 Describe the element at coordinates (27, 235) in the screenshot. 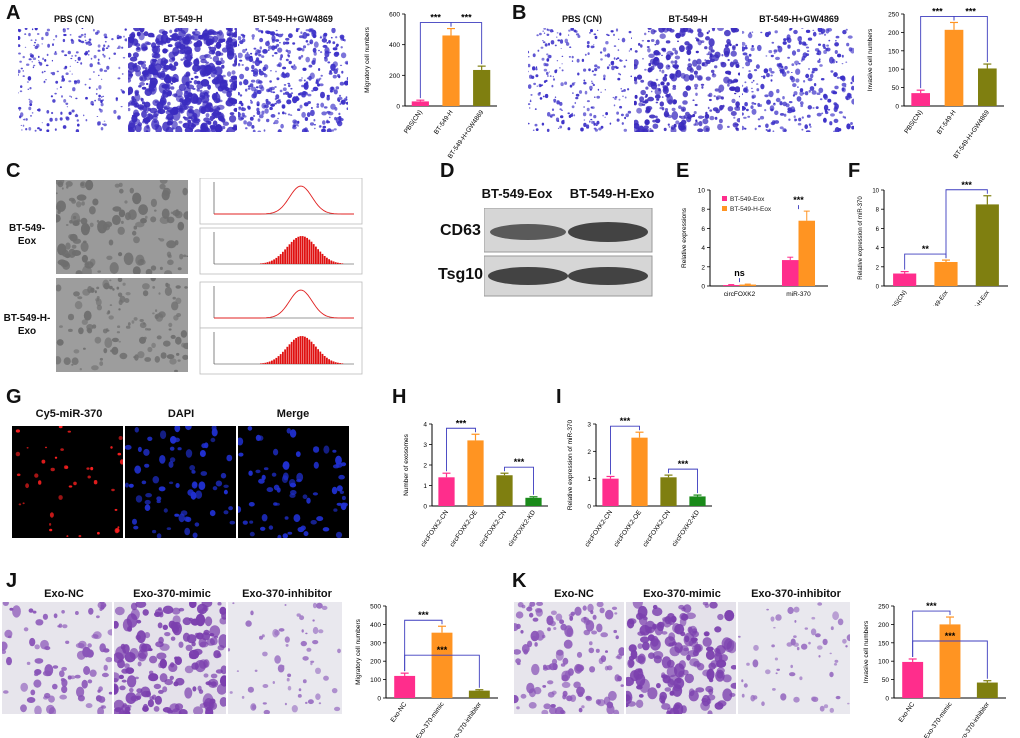

I see `c-row-label-1: BT-549- Eox` at that location.